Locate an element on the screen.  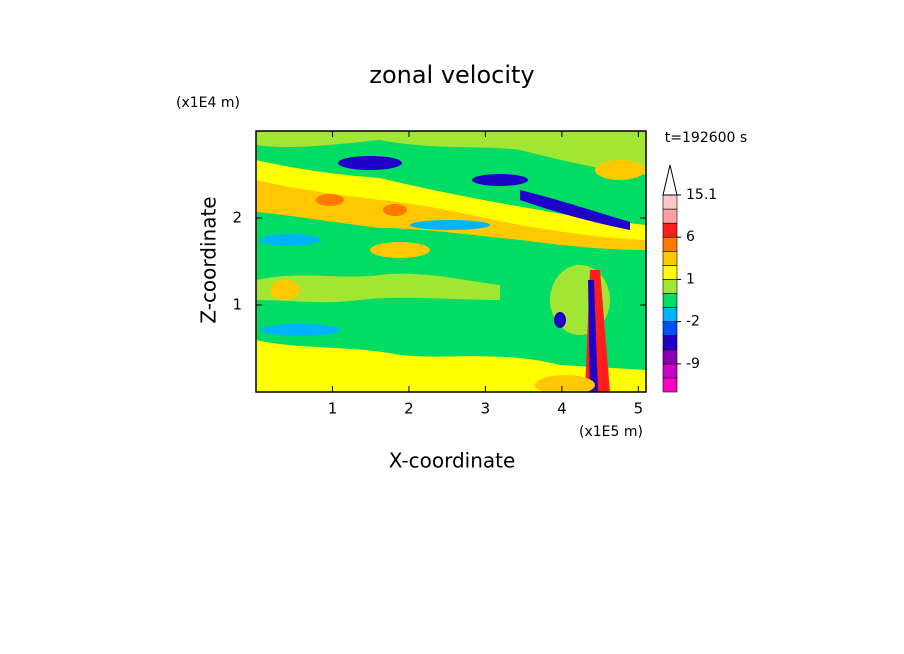
x-axis-label: X-coordinate is located at coordinates (452, 461).